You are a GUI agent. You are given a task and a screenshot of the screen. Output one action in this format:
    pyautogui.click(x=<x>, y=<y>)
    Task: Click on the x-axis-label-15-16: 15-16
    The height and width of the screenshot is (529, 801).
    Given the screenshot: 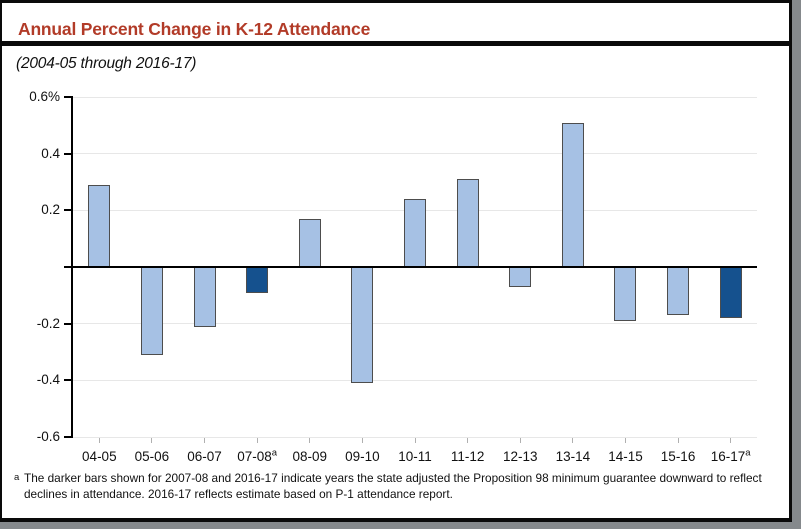 What is the action you would take?
    pyautogui.click(x=678, y=456)
    